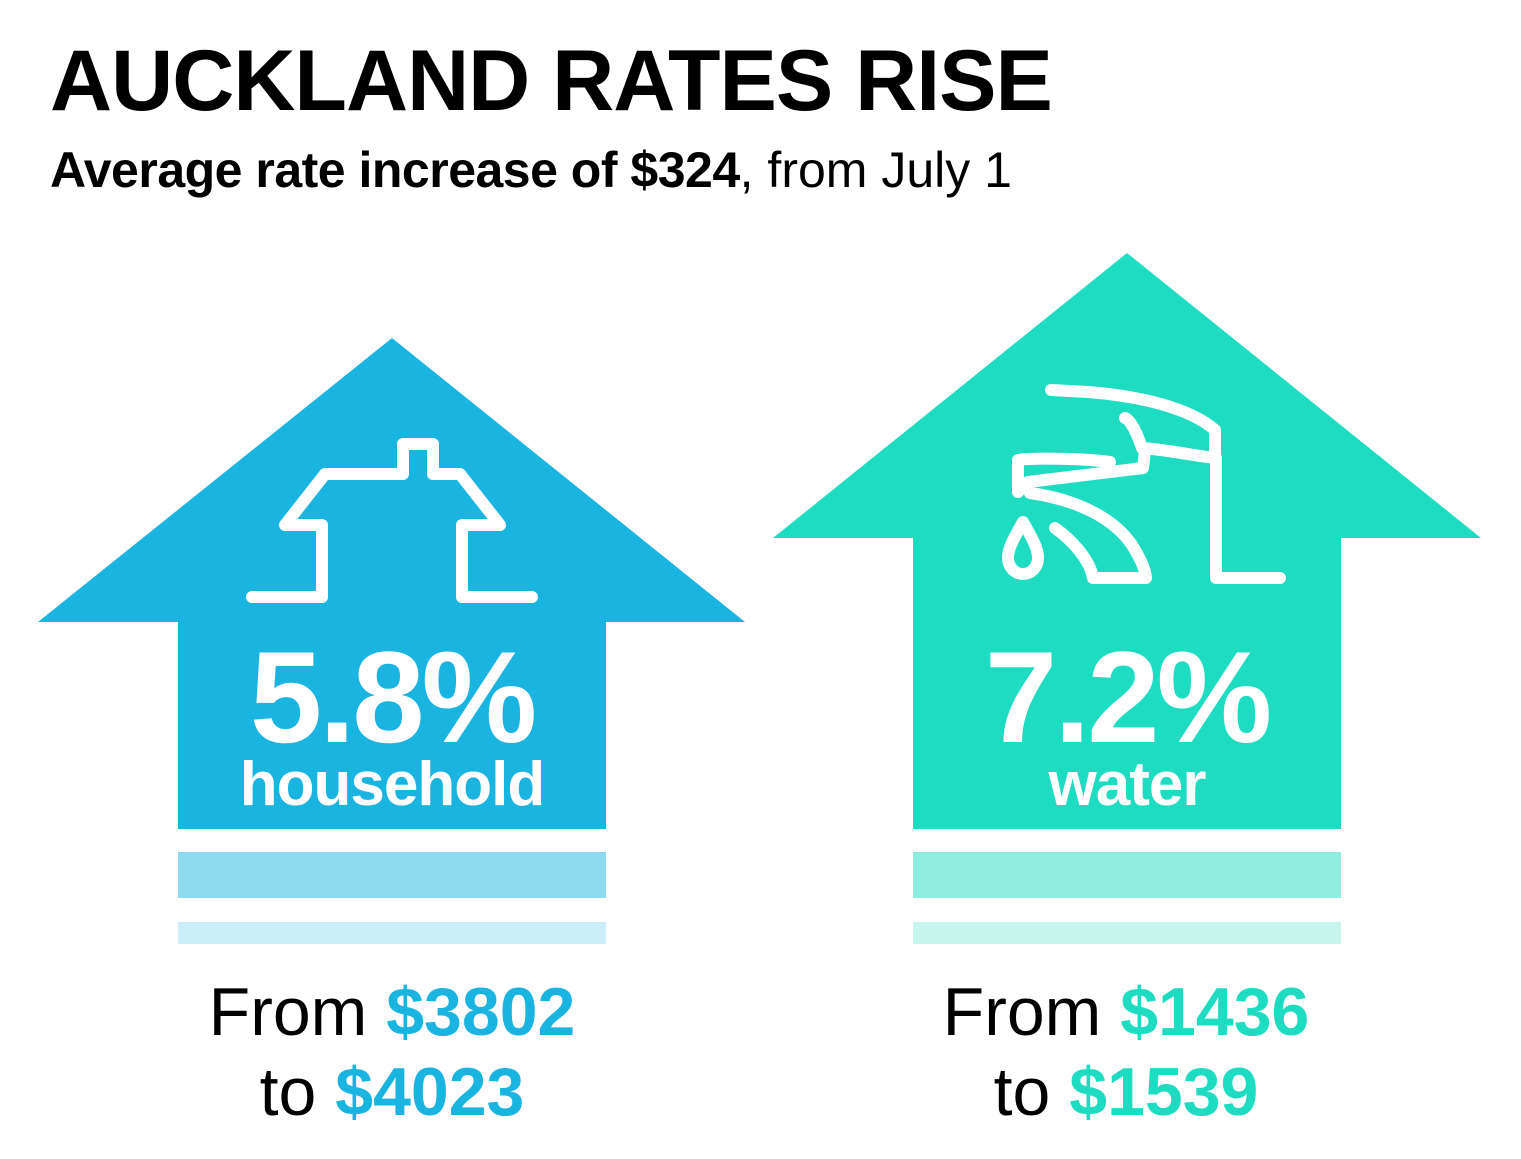 The height and width of the screenshot is (1159, 1521). What do you see at coordinates (551, 81) in the screenshot?
I see `page-title: AUCKLAND RATES RISE` at bounding box center [551, 81].